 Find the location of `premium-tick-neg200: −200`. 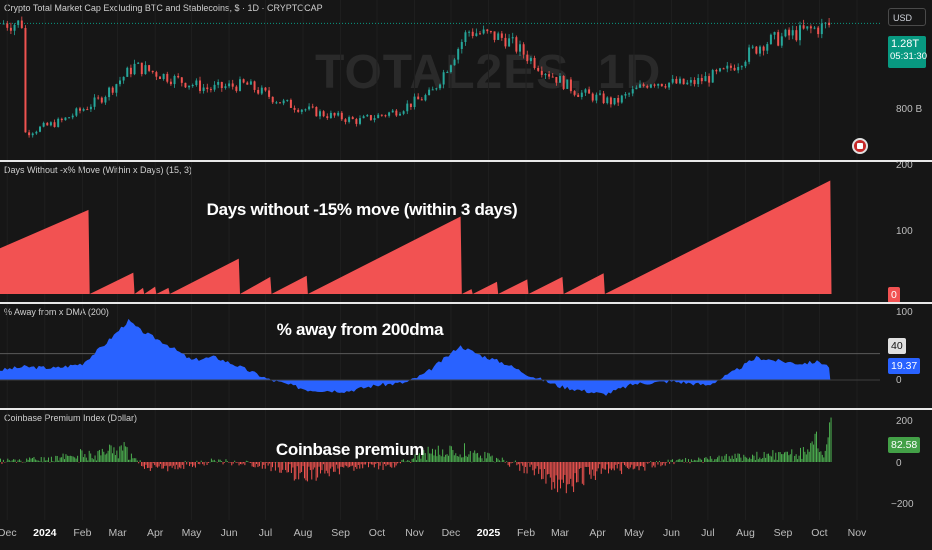

premium-tick-neg200: −200 is located at coordinates (902, 504).